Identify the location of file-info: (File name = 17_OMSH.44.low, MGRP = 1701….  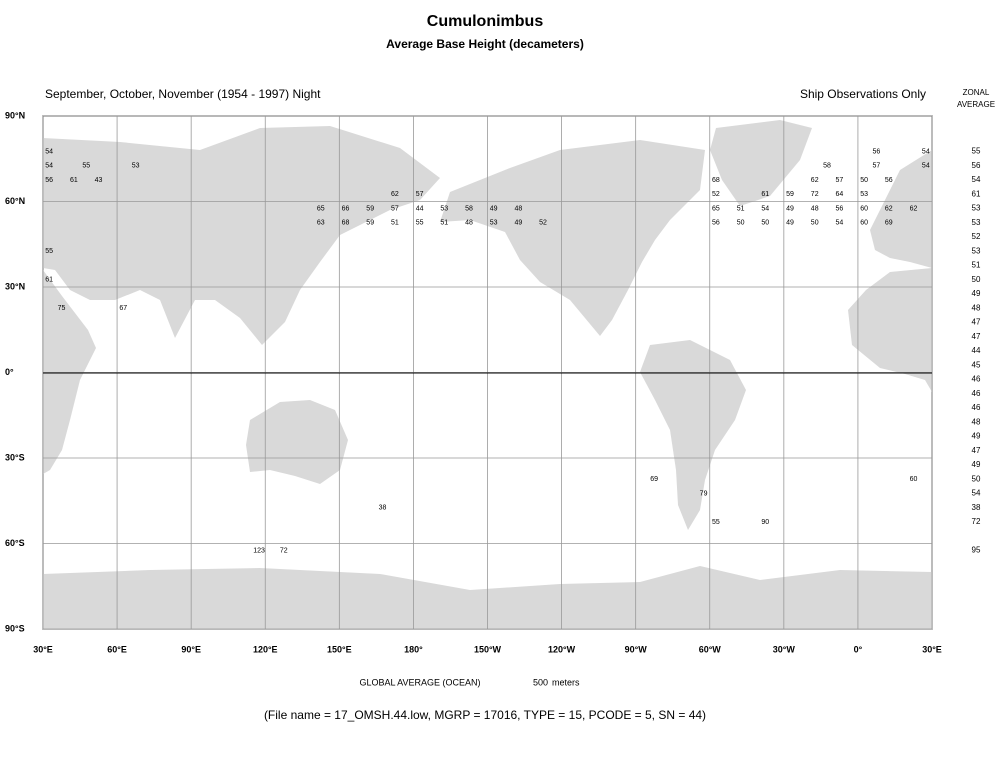
(485, 715).